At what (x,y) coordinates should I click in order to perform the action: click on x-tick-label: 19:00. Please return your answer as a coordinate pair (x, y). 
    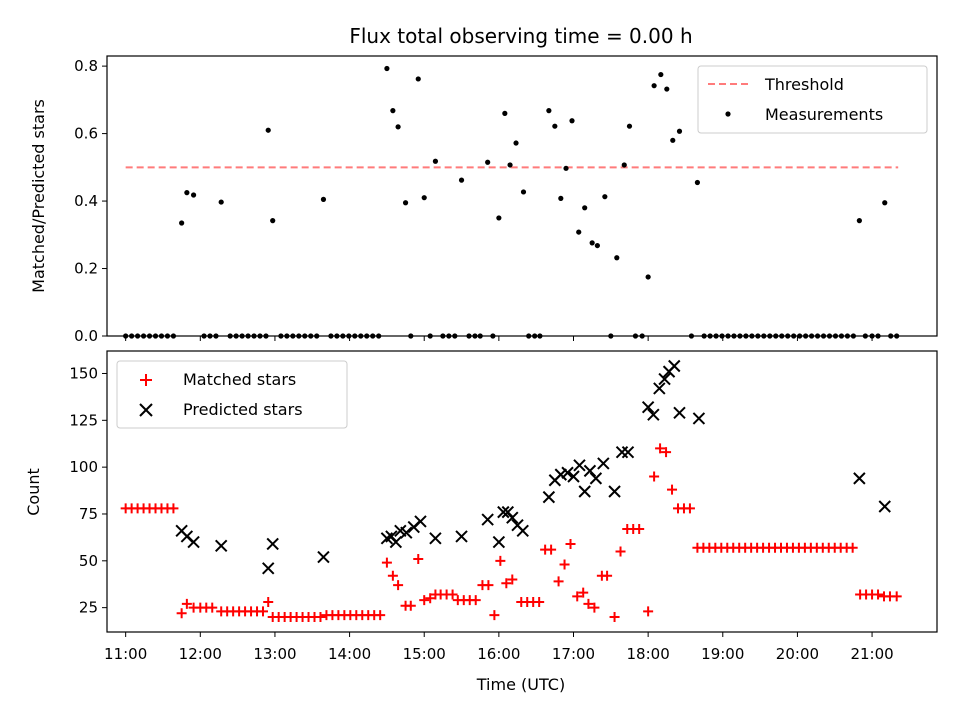
    Looking at the image, I should click on (722, 654).